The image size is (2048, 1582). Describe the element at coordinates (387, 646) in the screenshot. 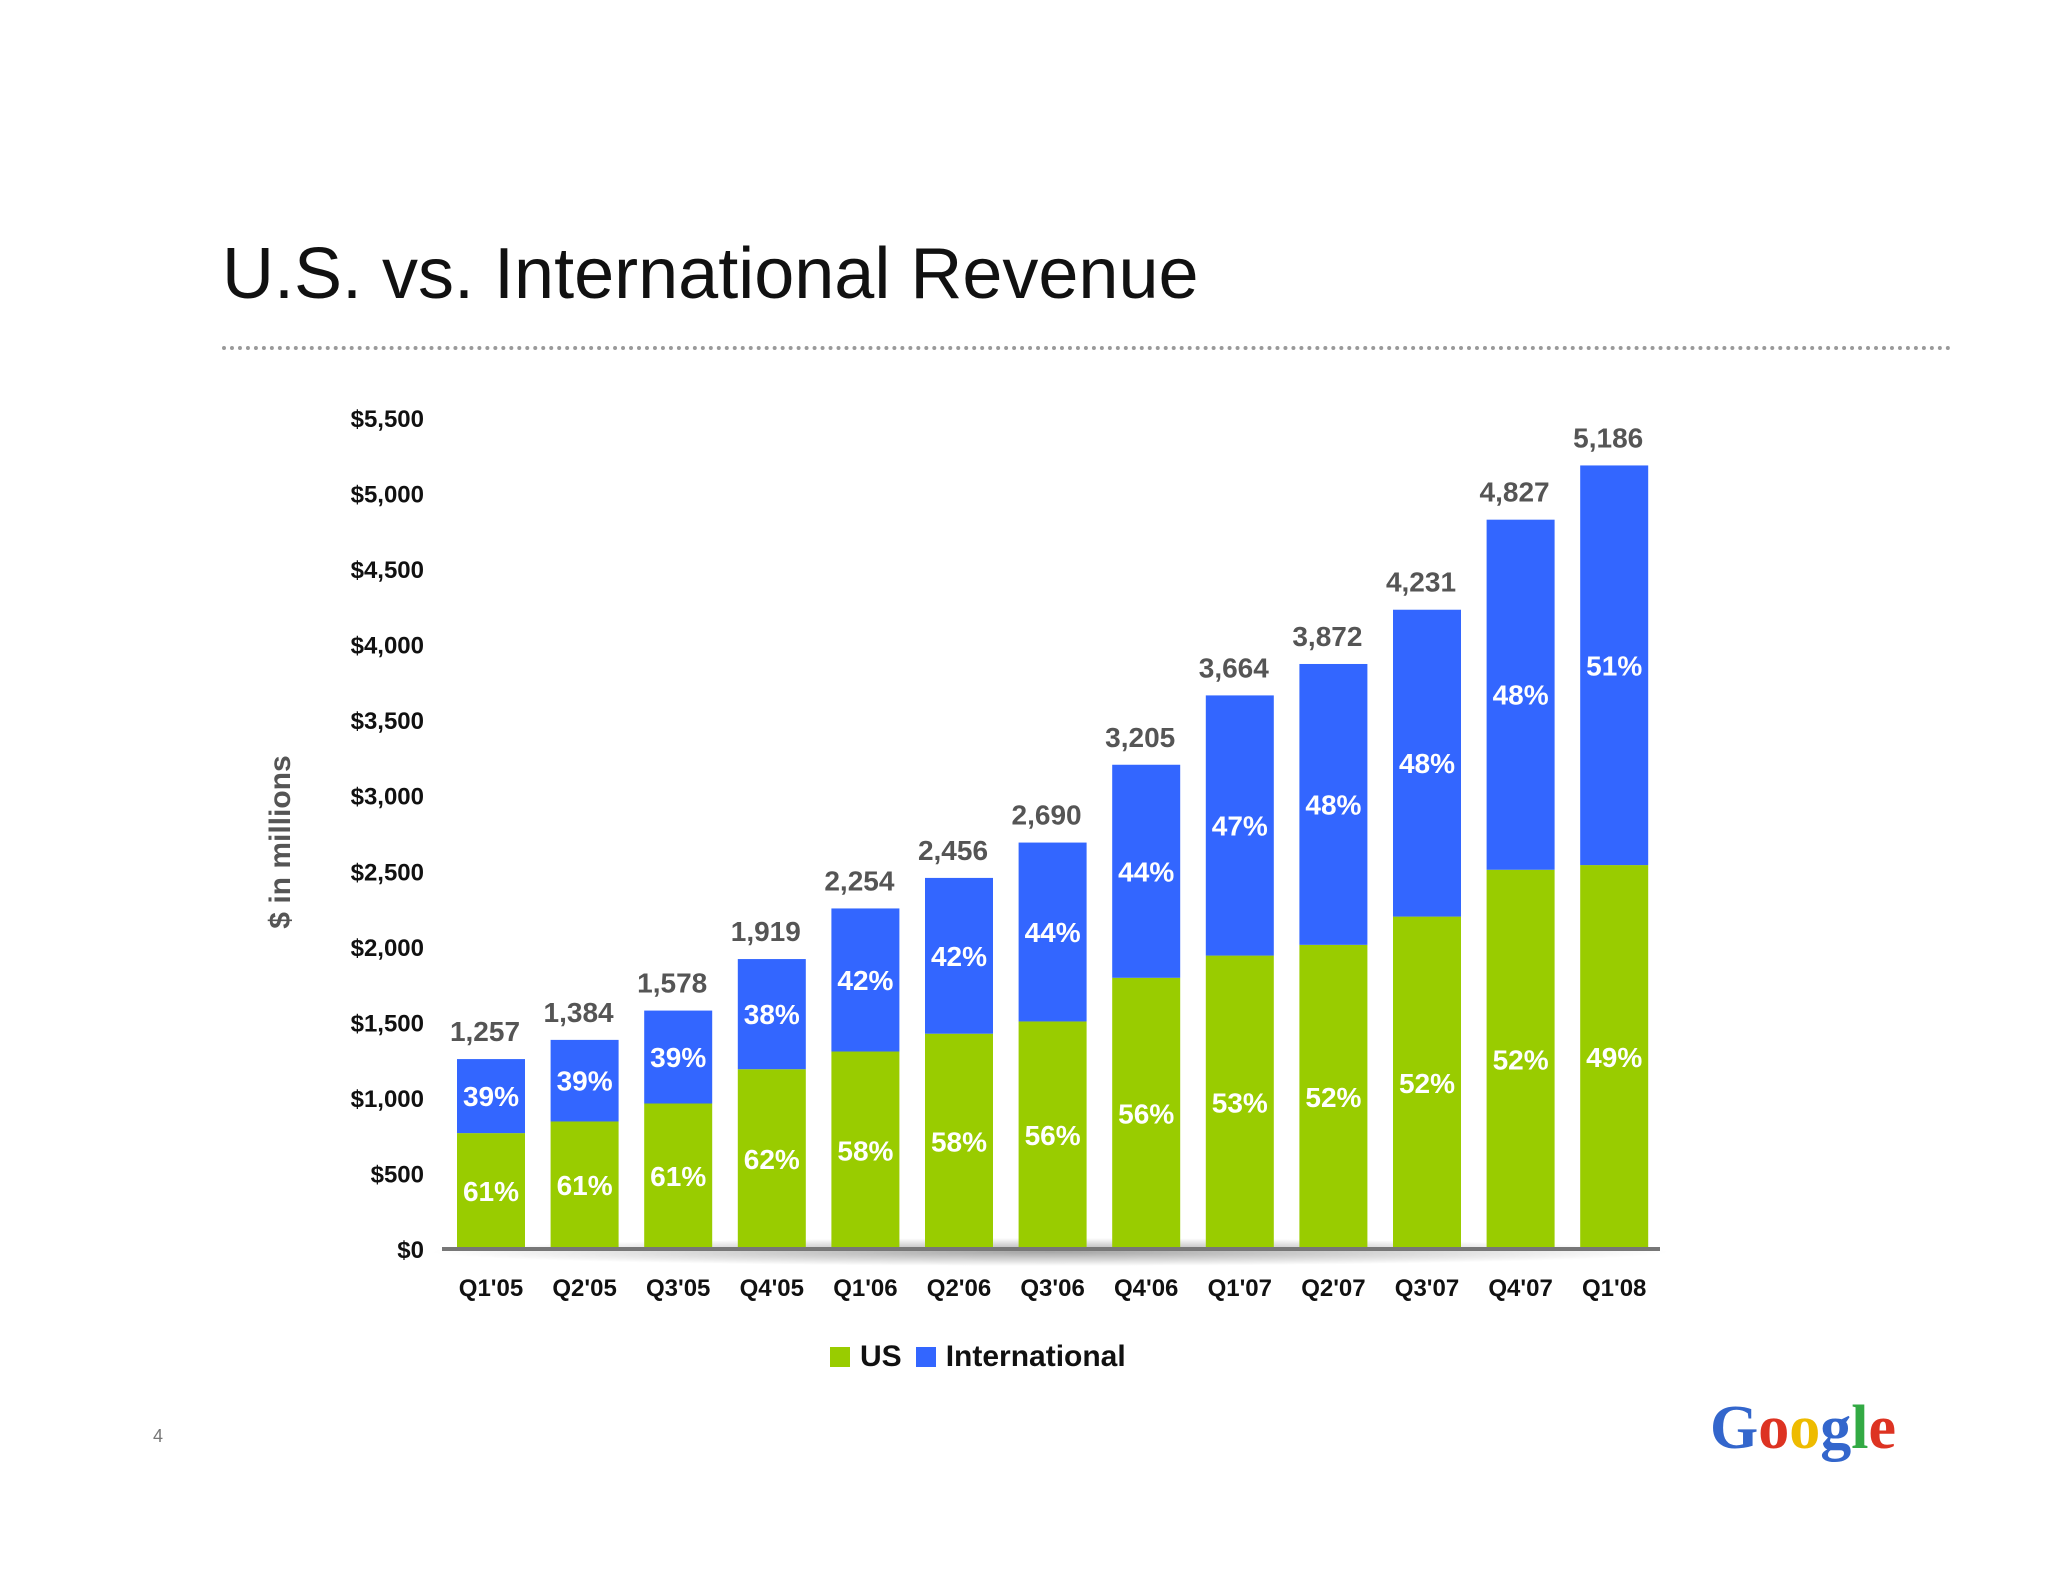

I see `y-tick-label: $4,000` at that location.